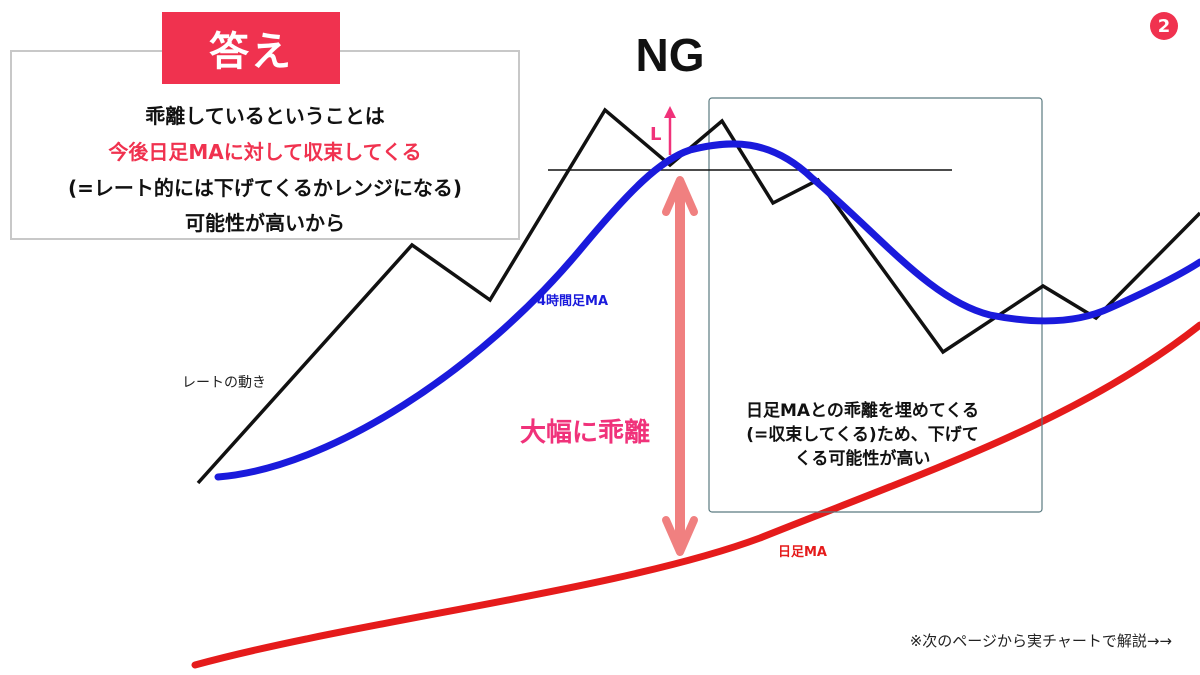 The image size is (1200, 675). What do you see at coordinates (265, 116) in the screenshot?
I see `answer-line-1: 乖離しているということは` at bounding box center [265, 116].